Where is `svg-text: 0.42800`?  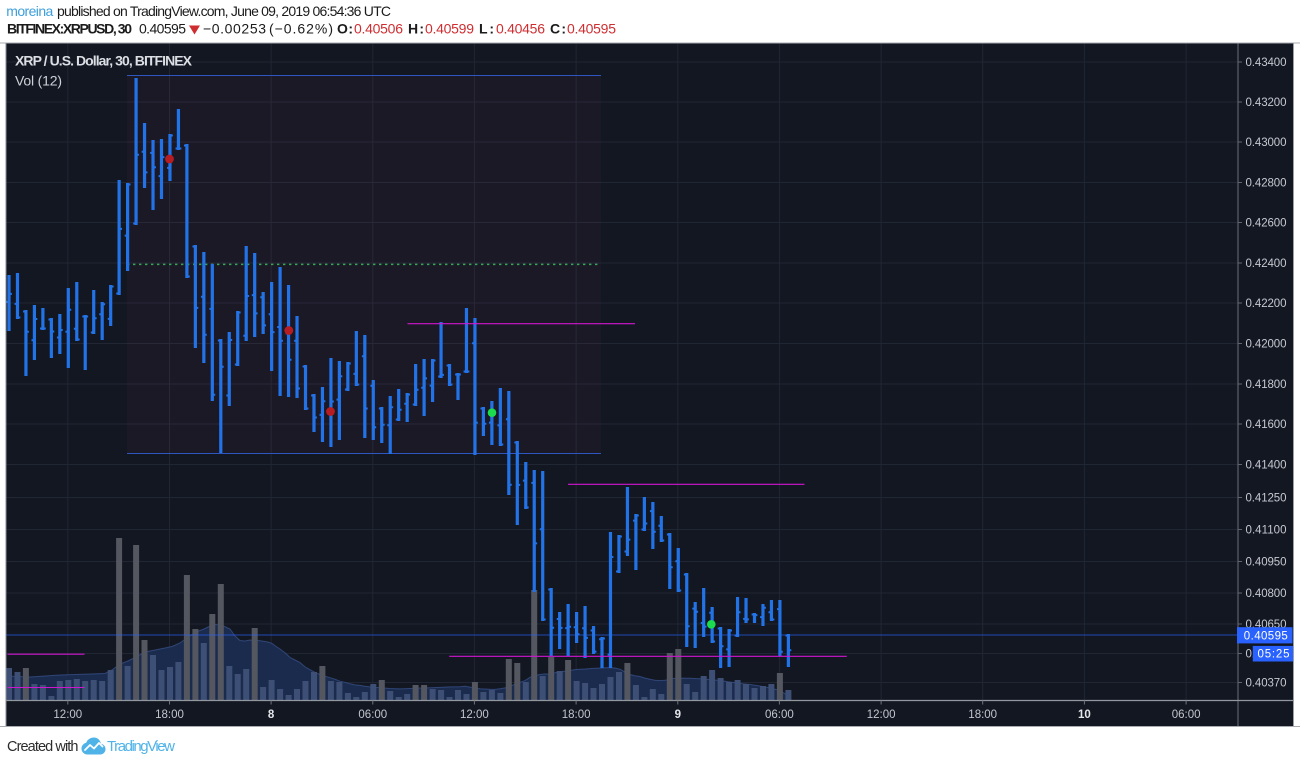
svg-text: 0.42800 is located at coordinates (1266, 183).